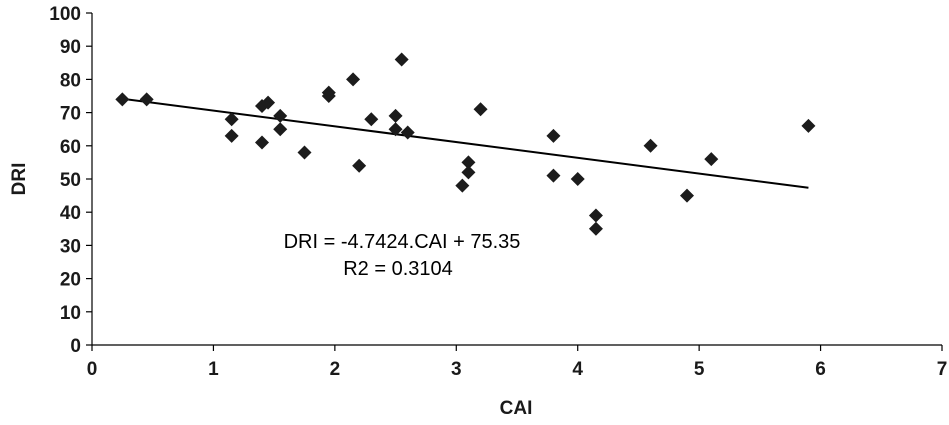  I want to click on x-tick-label: 4, so click(577, 369).